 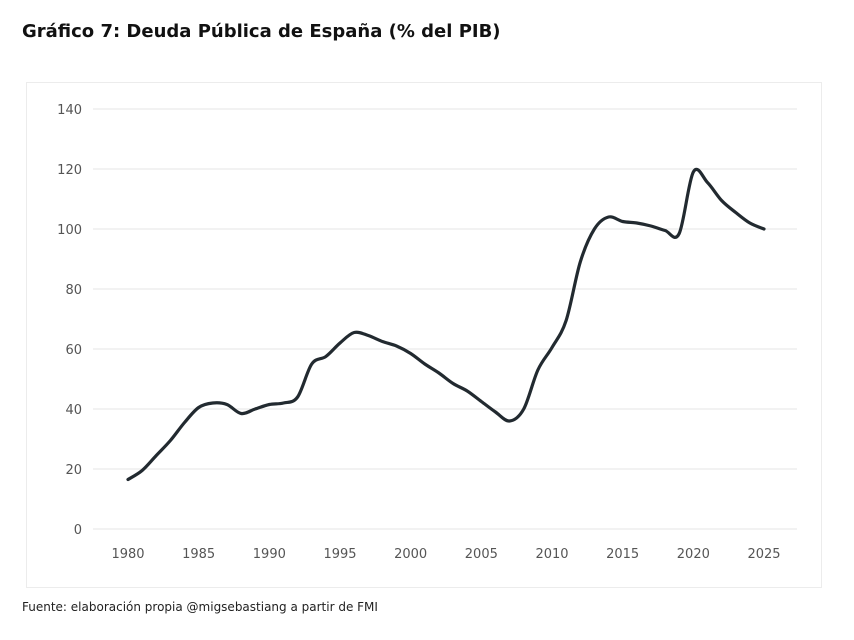 I want to click on x-axis-ticks: 1980 1985 1990 1995 2000 2005 2010 2015 2020 2025, so click(x=445, y=554).